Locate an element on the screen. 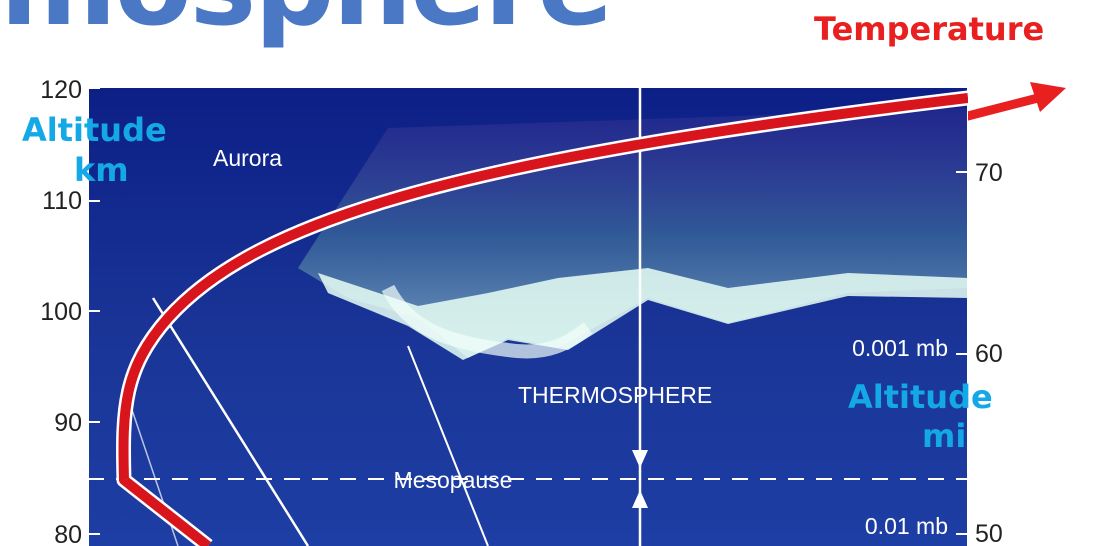 This screenshot has width=1099, height=546. left-tick-label: 90 is located at coordinates (68, 423).